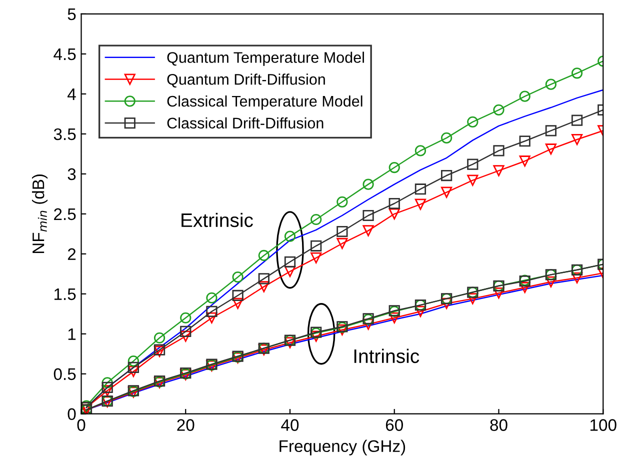  Describe the element at coordinates (394, 425) in the screenshot. I see `x-tick-label: 60` at that location.